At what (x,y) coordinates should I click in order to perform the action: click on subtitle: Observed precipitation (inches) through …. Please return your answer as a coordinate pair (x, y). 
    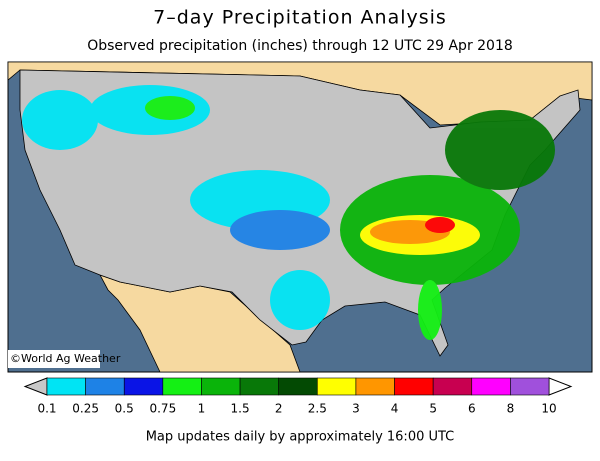
    Looking at the image, I should click on (300, 46).